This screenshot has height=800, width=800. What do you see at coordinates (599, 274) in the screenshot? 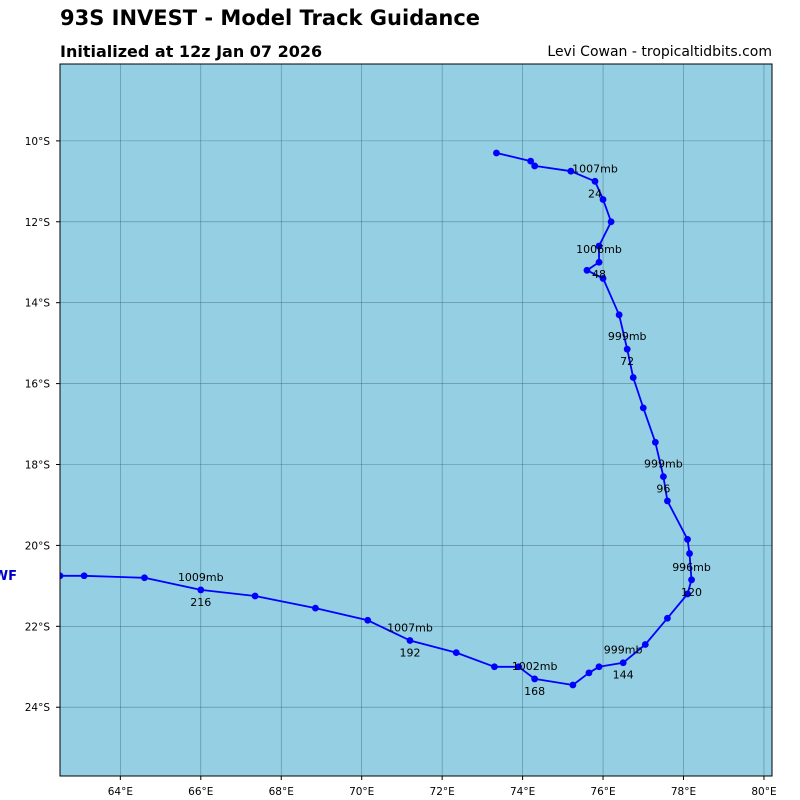
I see `forecast-hour-label: 48` at bounding box center [599, 274].